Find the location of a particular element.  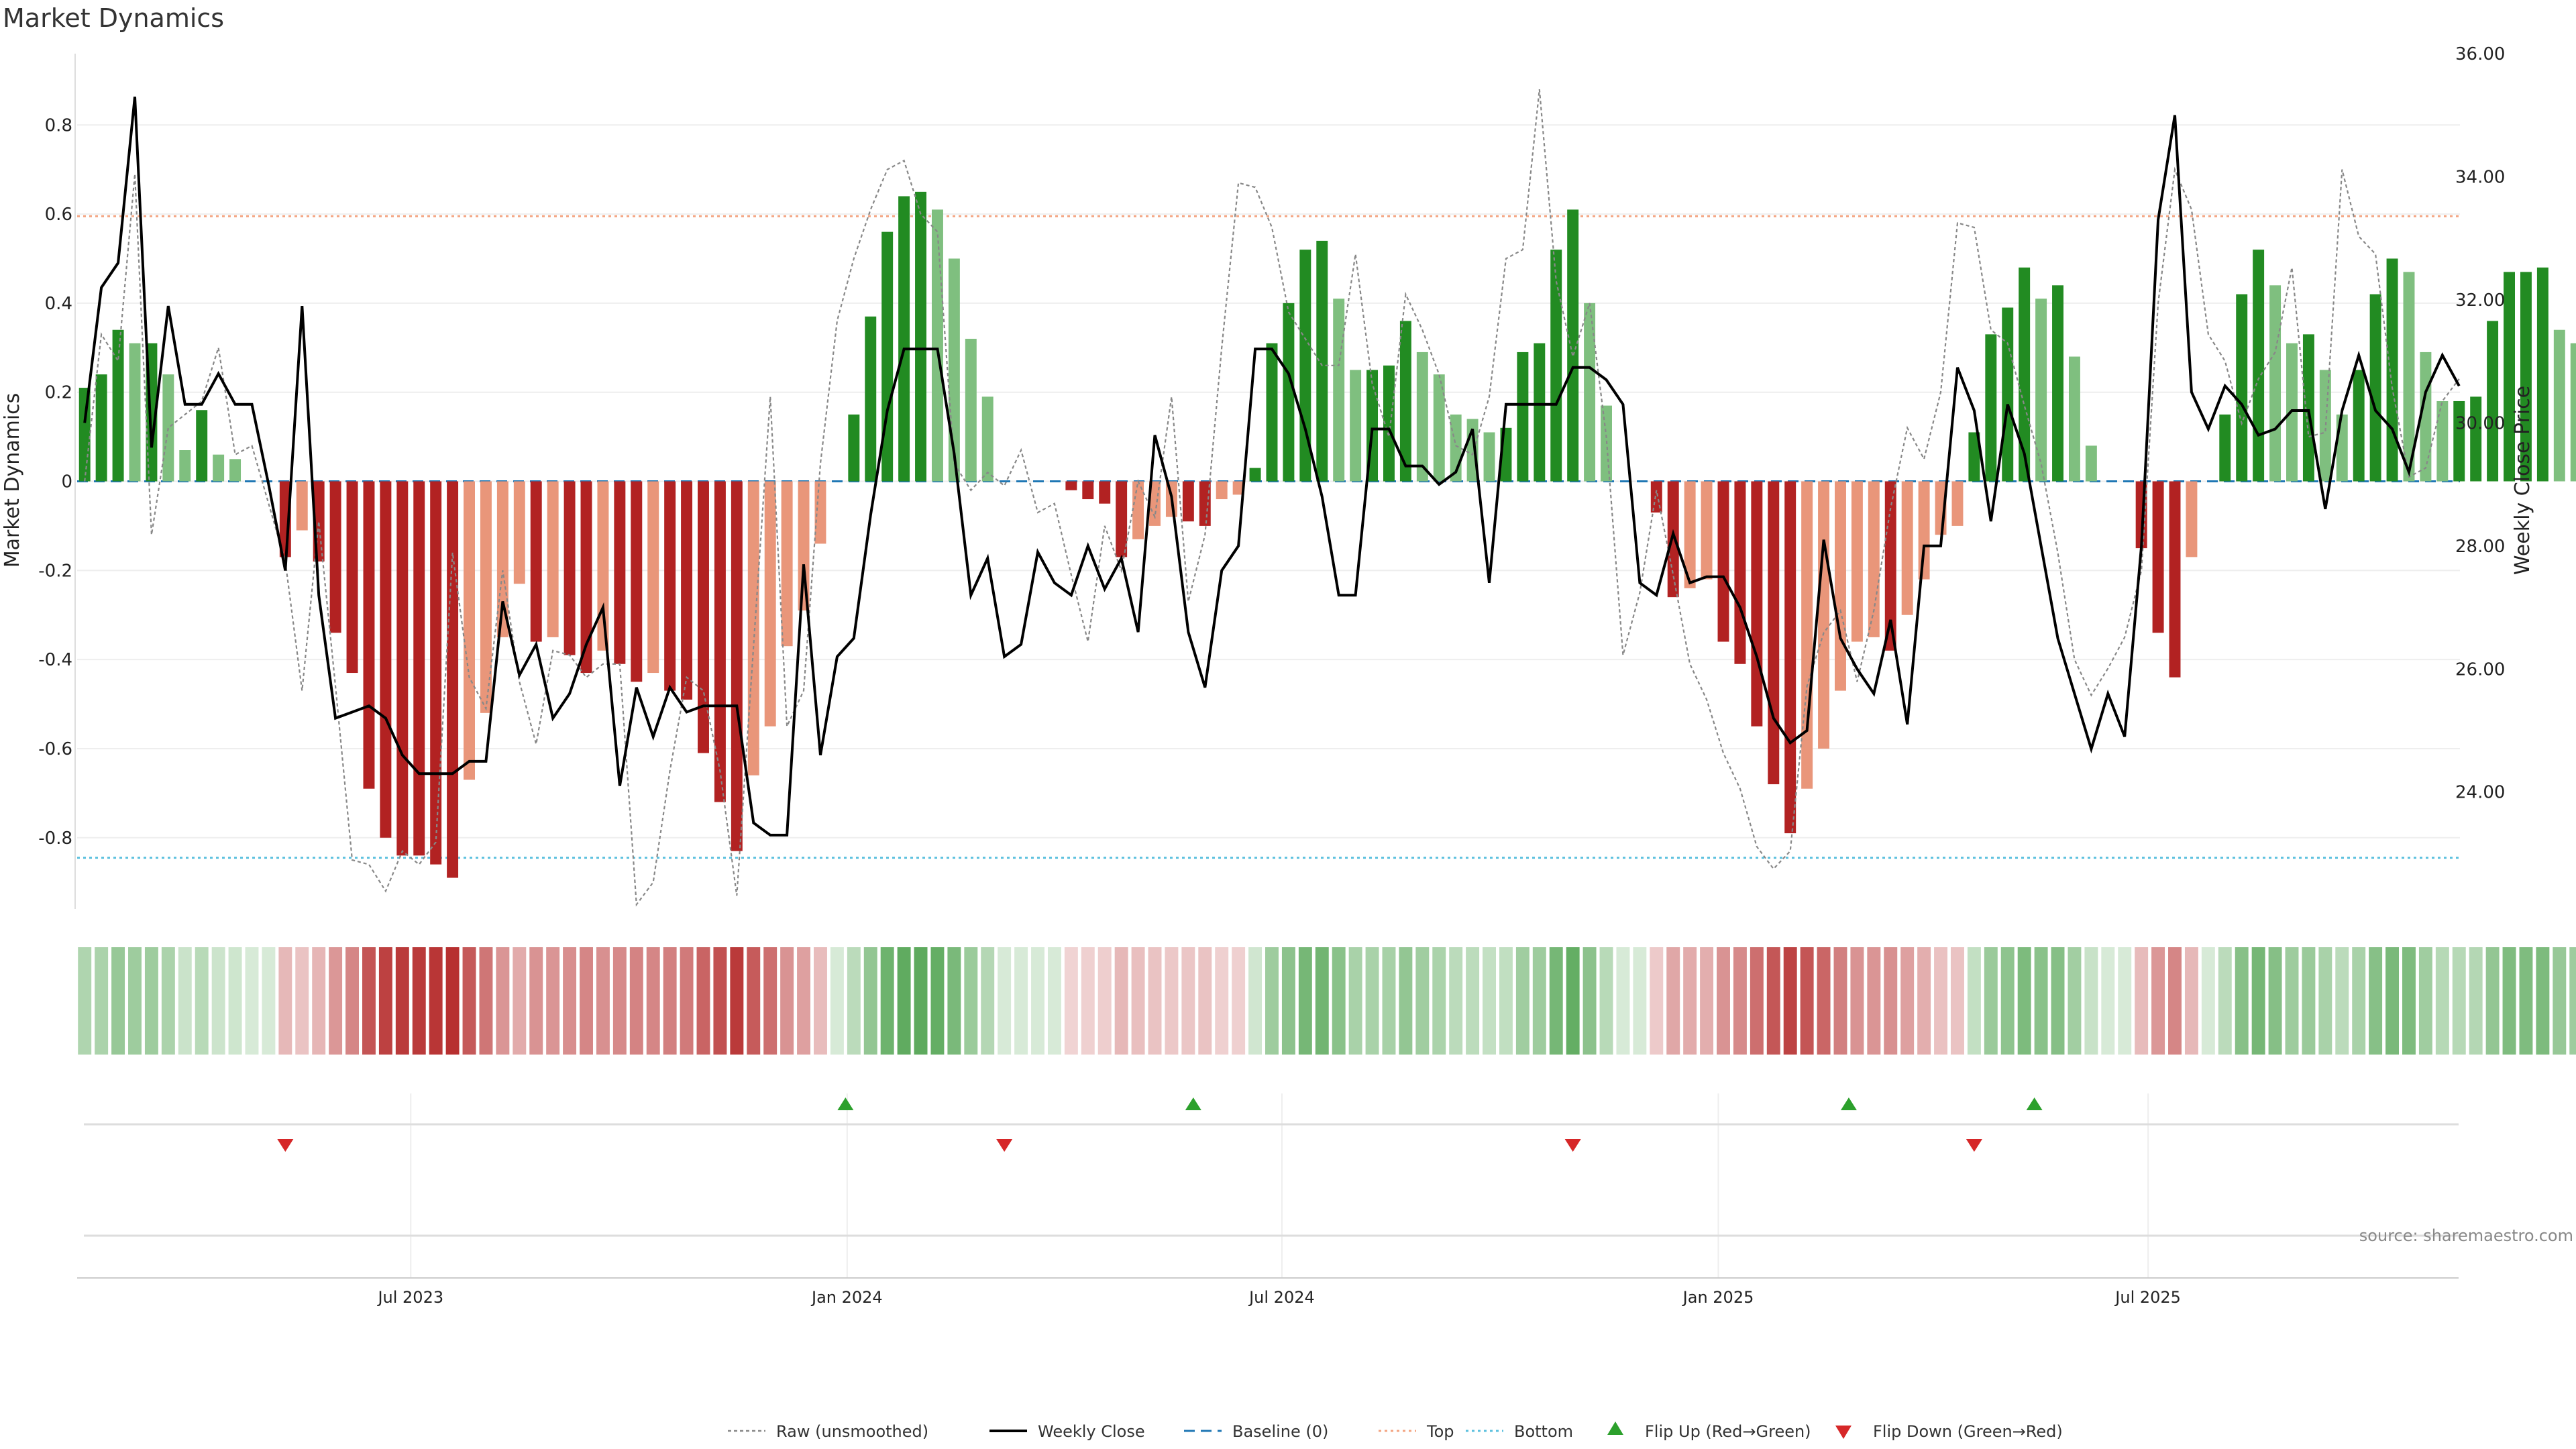

x-tick-label: Jul 2024 is located at coordinates (1281, 1297).